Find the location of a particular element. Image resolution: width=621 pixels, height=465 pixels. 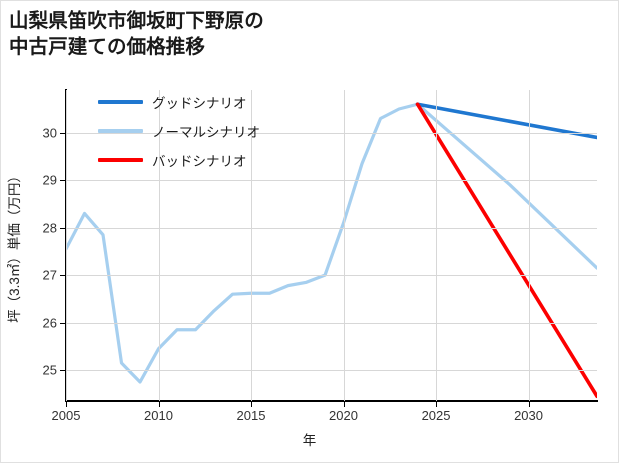

legend-label: バッドシナリオ is located at coordinates (199, 161).